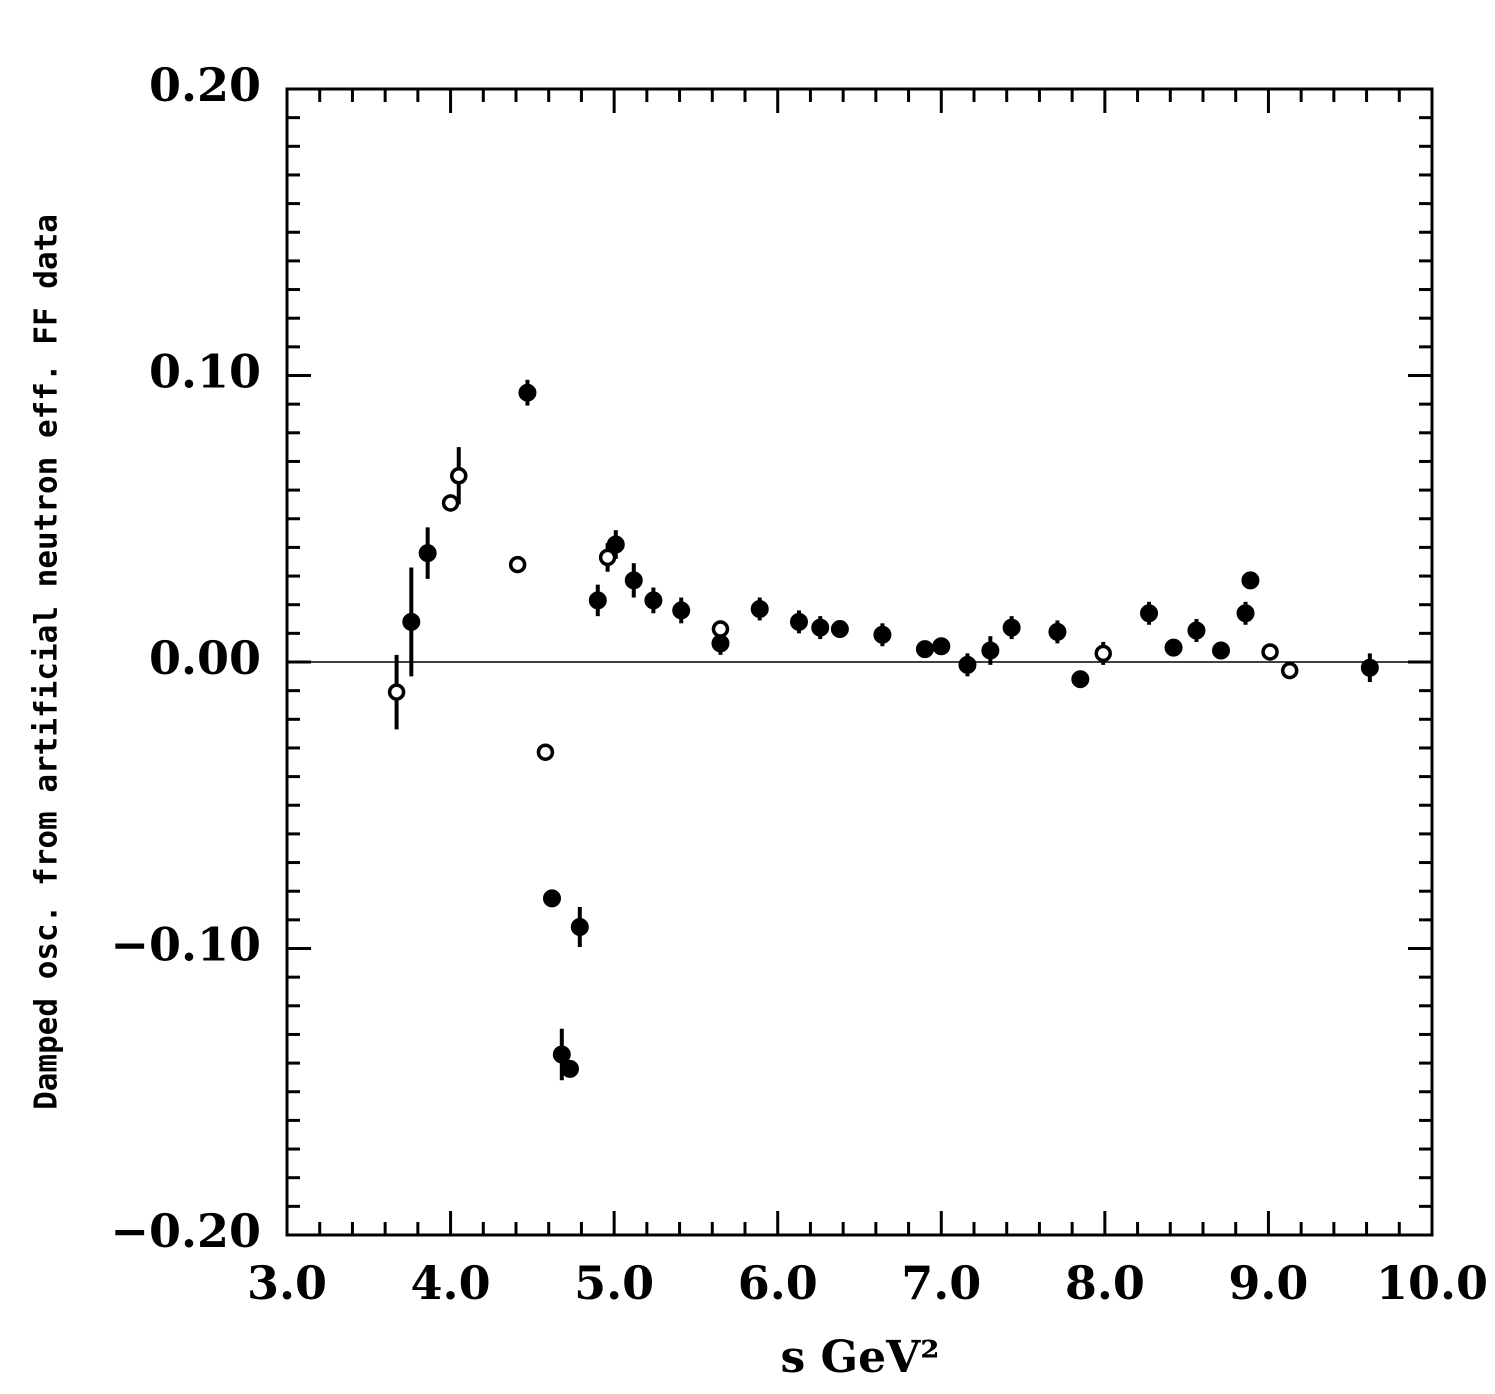 The height and width of the screenshot is (1394, 1495). I want to click on x-tick-label: 10.0, so click(1432, 1283).